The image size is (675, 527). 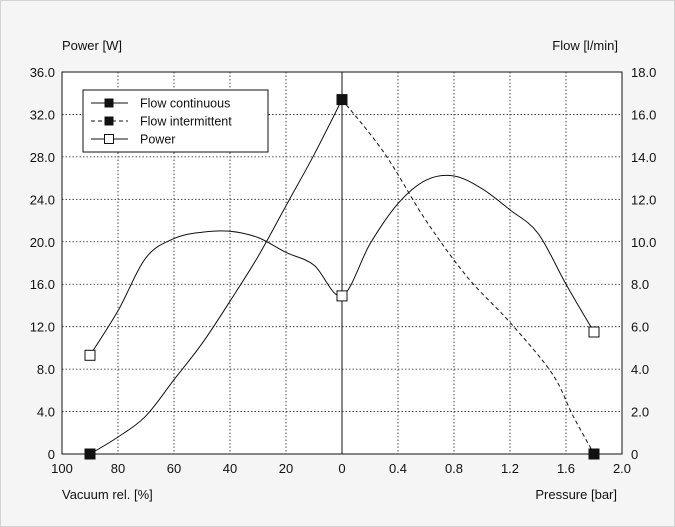 I want to click on legend-label-flow-intermittent: Flow intermittent, so click(x=186, y=122).